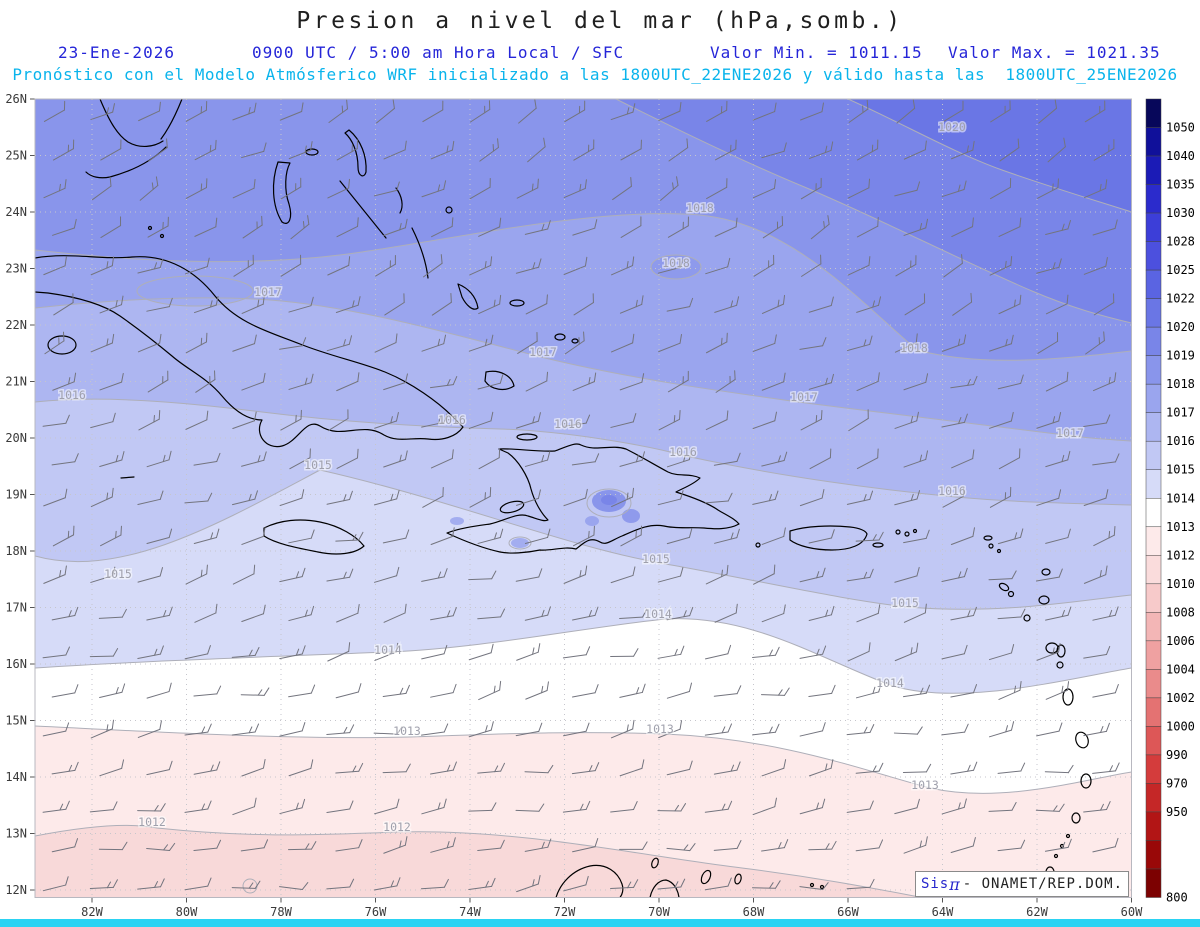 Image resolution: width=1200 pixels, height=927 pixels. What do you see at coordinates (1180, 242) in the screenshot?
I see `colorbar-label: 1028` at bounding box center [1180, 242].